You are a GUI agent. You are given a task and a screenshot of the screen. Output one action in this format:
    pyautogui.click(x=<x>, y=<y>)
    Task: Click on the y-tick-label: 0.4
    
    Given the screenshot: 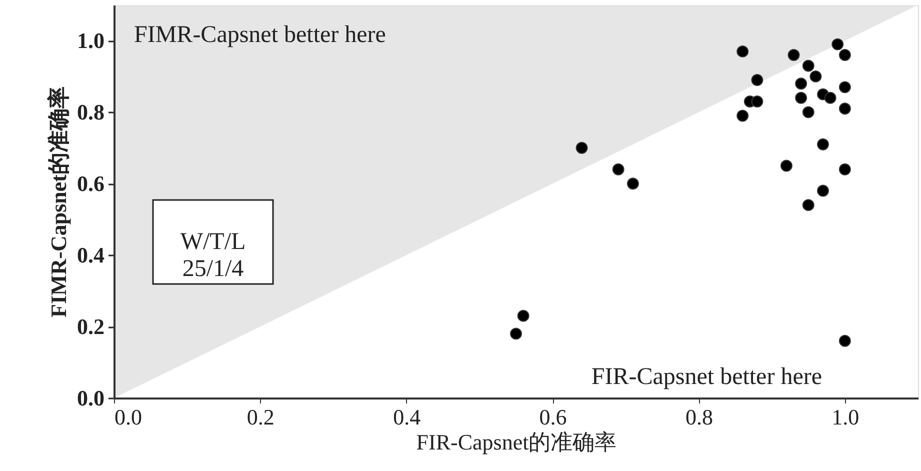 What is the action you would take?
    pyautogui.click(x=90, y=255)
    